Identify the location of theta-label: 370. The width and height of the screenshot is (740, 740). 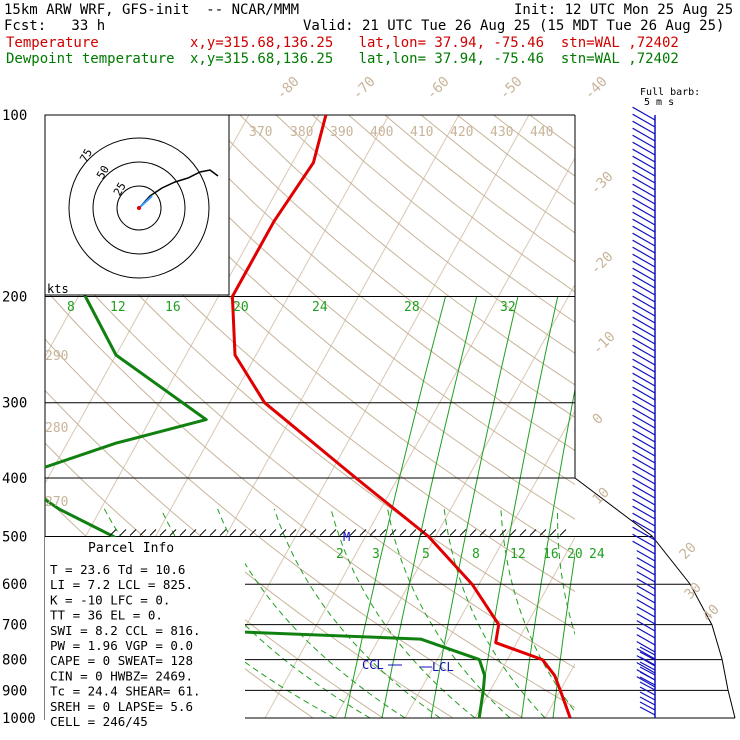
(260, 132).